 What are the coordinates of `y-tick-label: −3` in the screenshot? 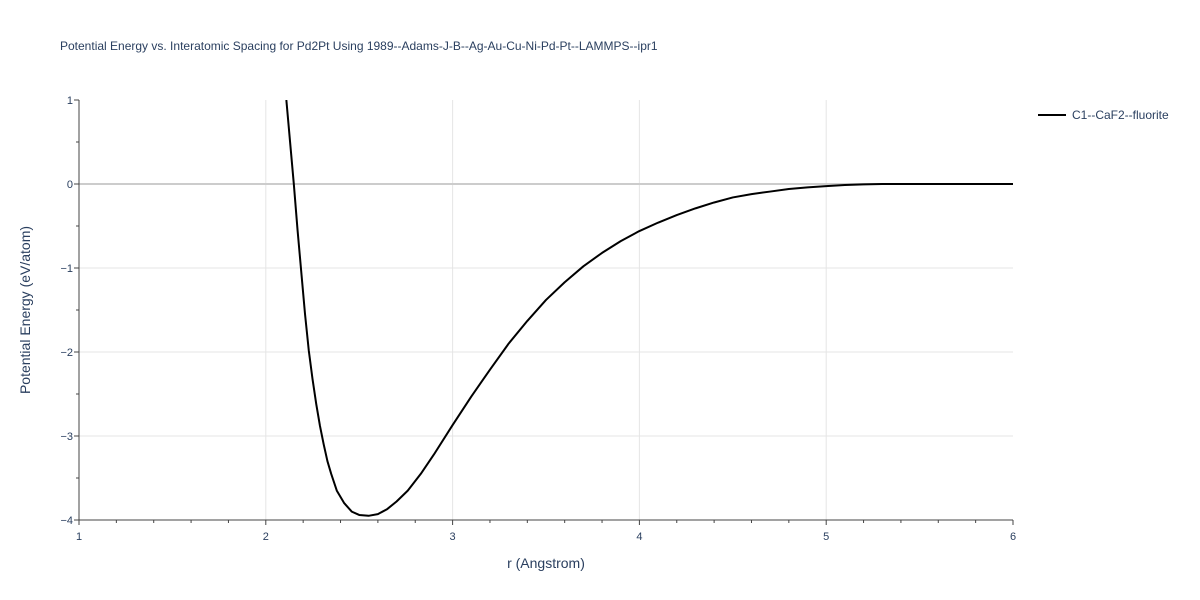 It's located at (66, 437).